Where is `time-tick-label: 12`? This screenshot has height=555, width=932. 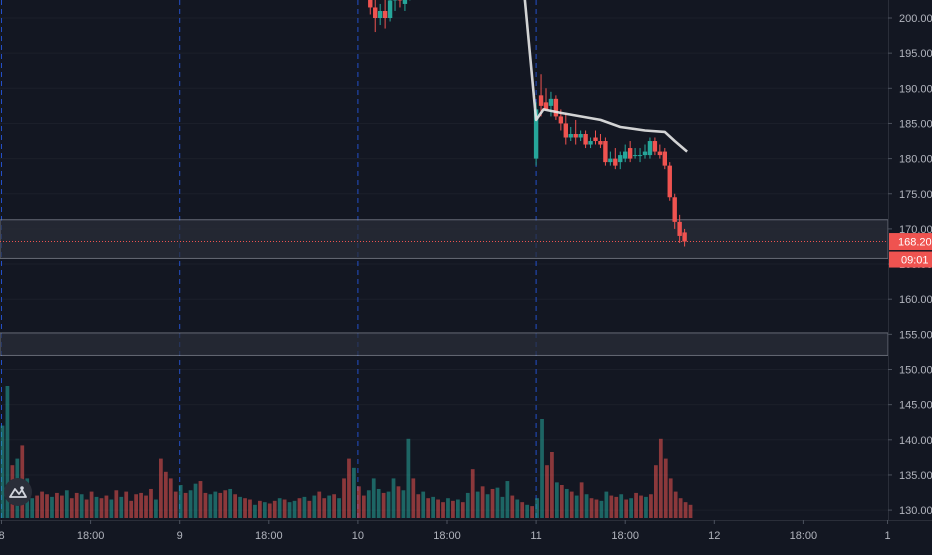 time-tick-label: 12 is located at coordinates (714, 536).